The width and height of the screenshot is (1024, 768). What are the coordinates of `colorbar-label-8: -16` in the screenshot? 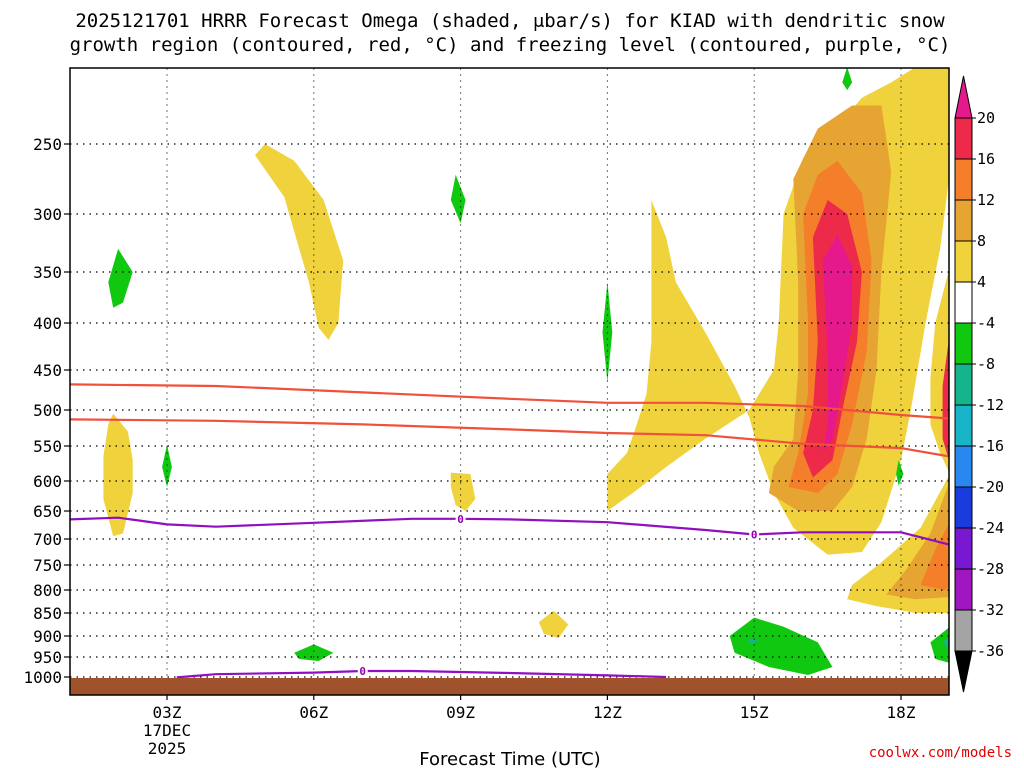 It's located at (990, 446).